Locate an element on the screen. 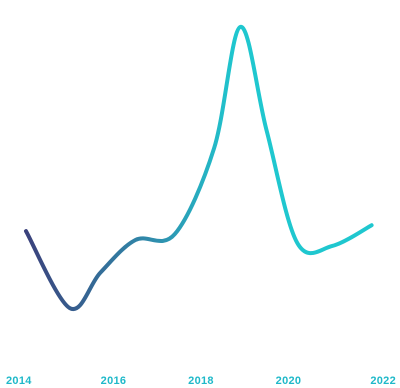  x-axis-ticks: 2014 2016 2018 2020 2022 is located at coordinates (201, 381).